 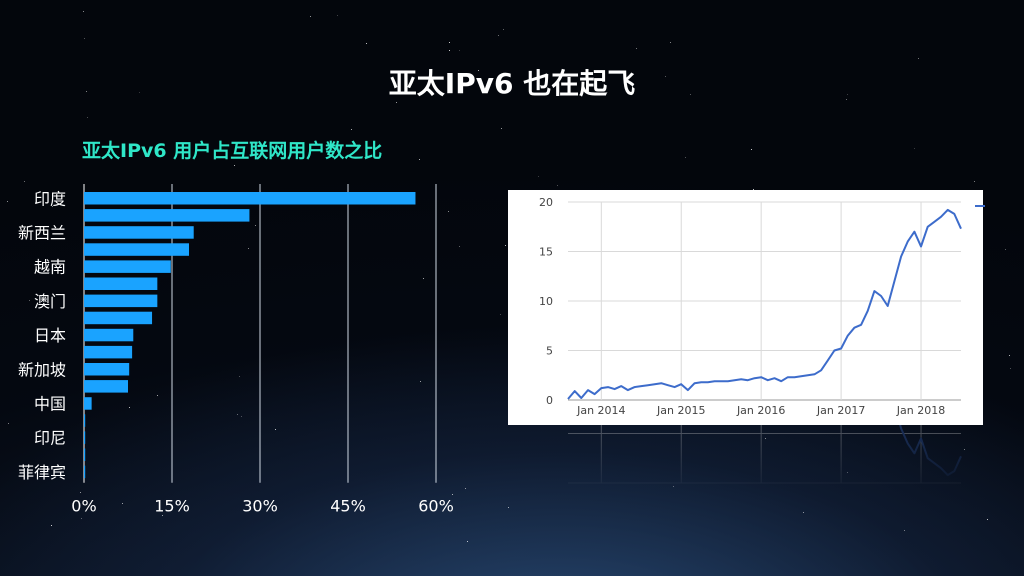 I want to click on bar-category-label: 印度, so click(x=50, y=198).